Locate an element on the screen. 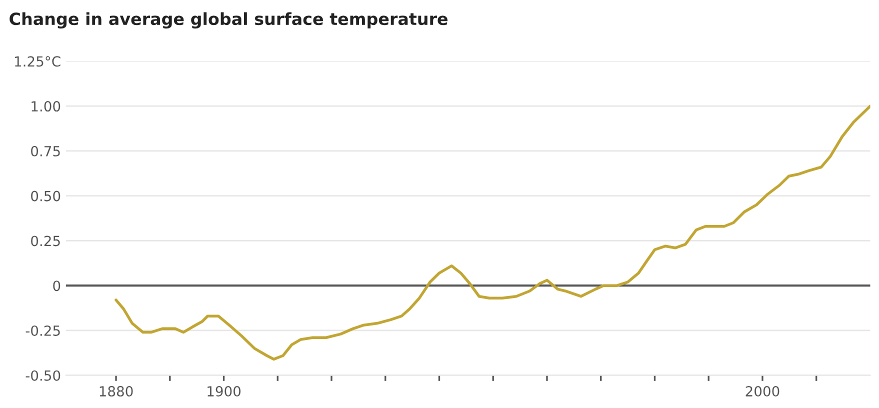 The width and height of the screenshot is (879, 408). x-tick-label: 1900 is located at coordinates (224, 391).